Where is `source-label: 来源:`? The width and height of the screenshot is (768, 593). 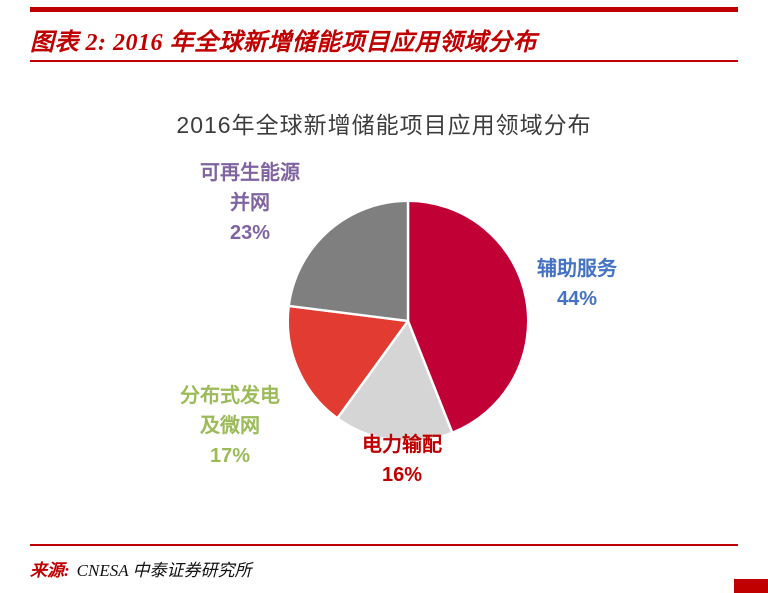
source-label: 来源: is located at coordinates (50, 570).